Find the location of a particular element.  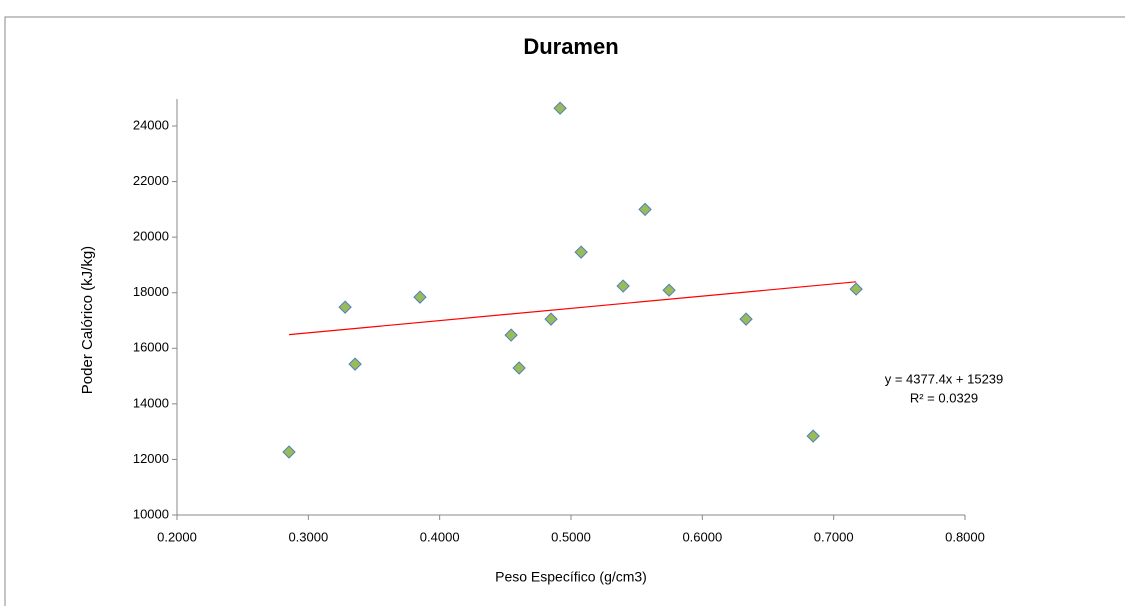

y-tick-label: 12000 is located at coordinates (151, 458).